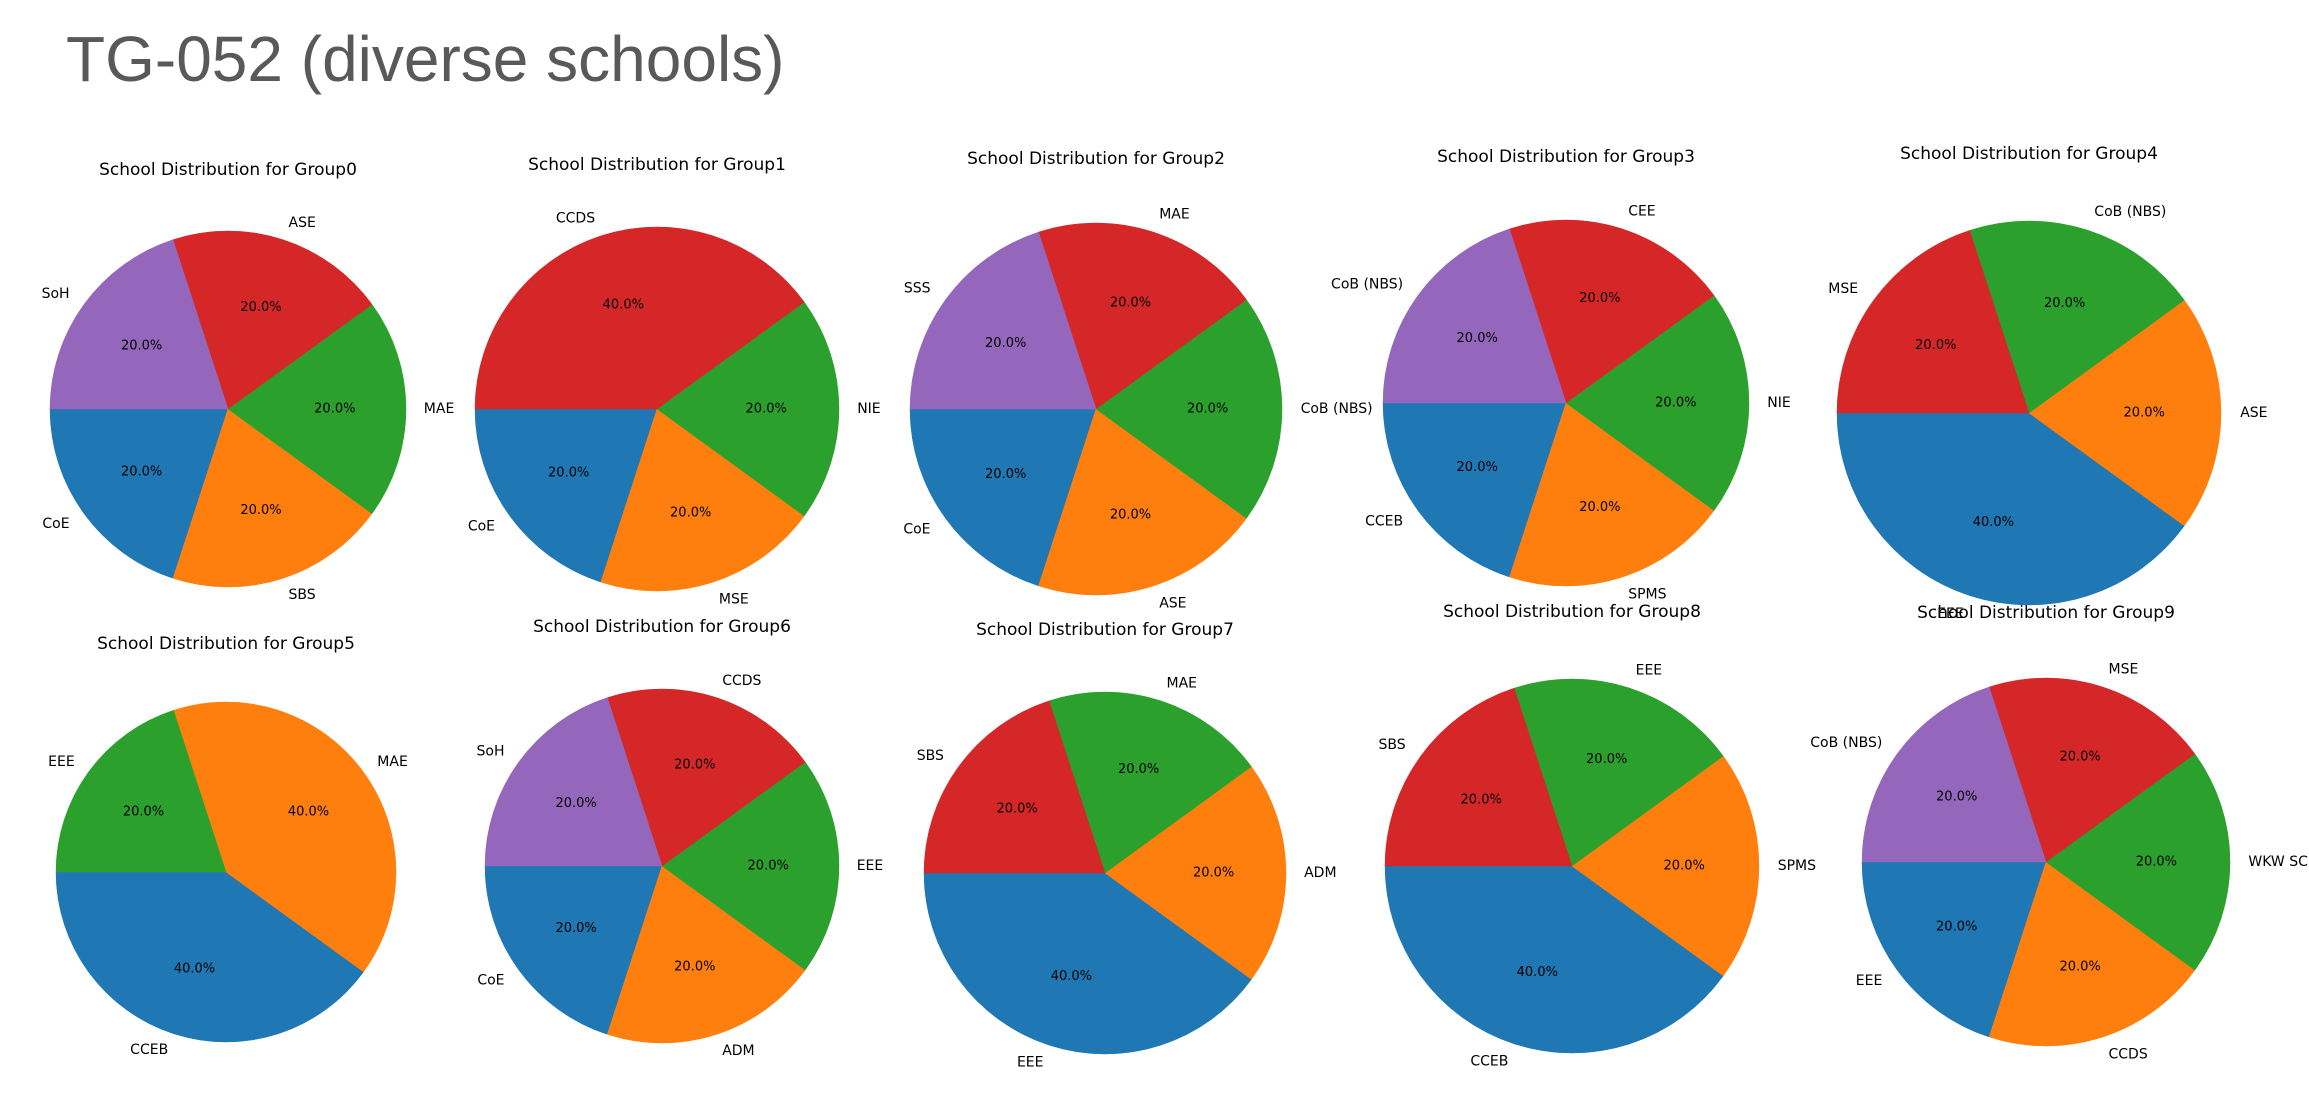 This screenshot has height=1108, width=2309. I want to click on chart-title: School Distribution for Group6, so click(662, 627).